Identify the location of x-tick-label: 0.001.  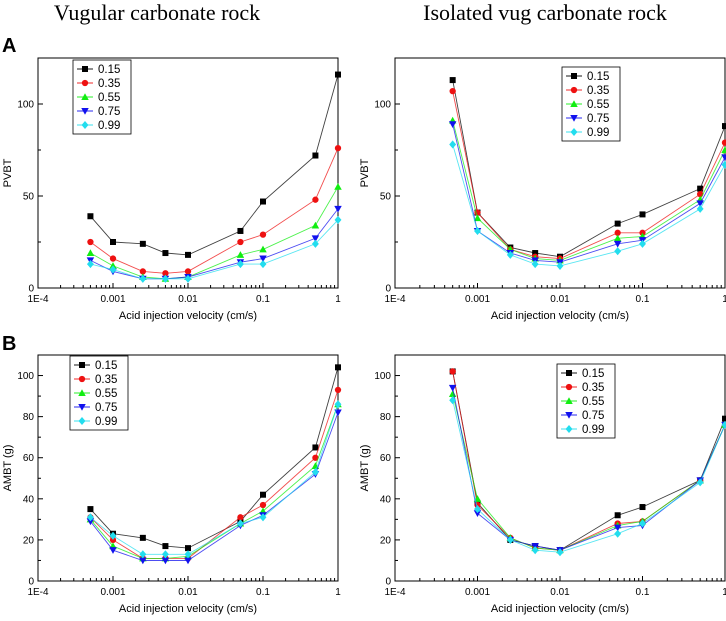
(477, 299).